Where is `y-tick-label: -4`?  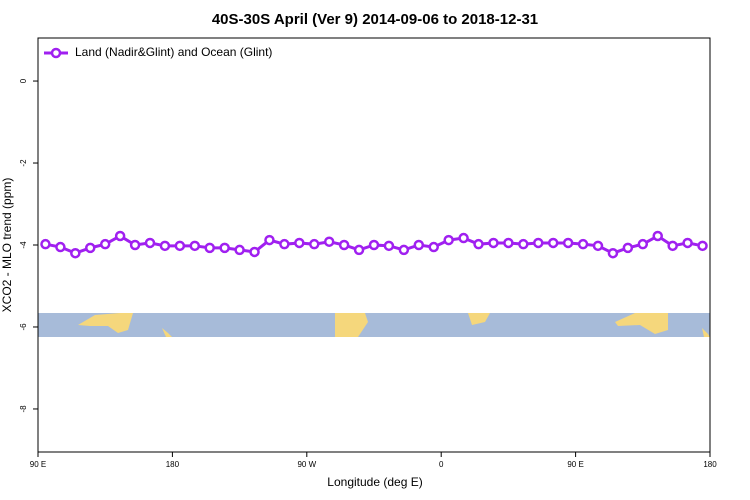 y-tick-label: -4 is located at coordinates (23, 245).